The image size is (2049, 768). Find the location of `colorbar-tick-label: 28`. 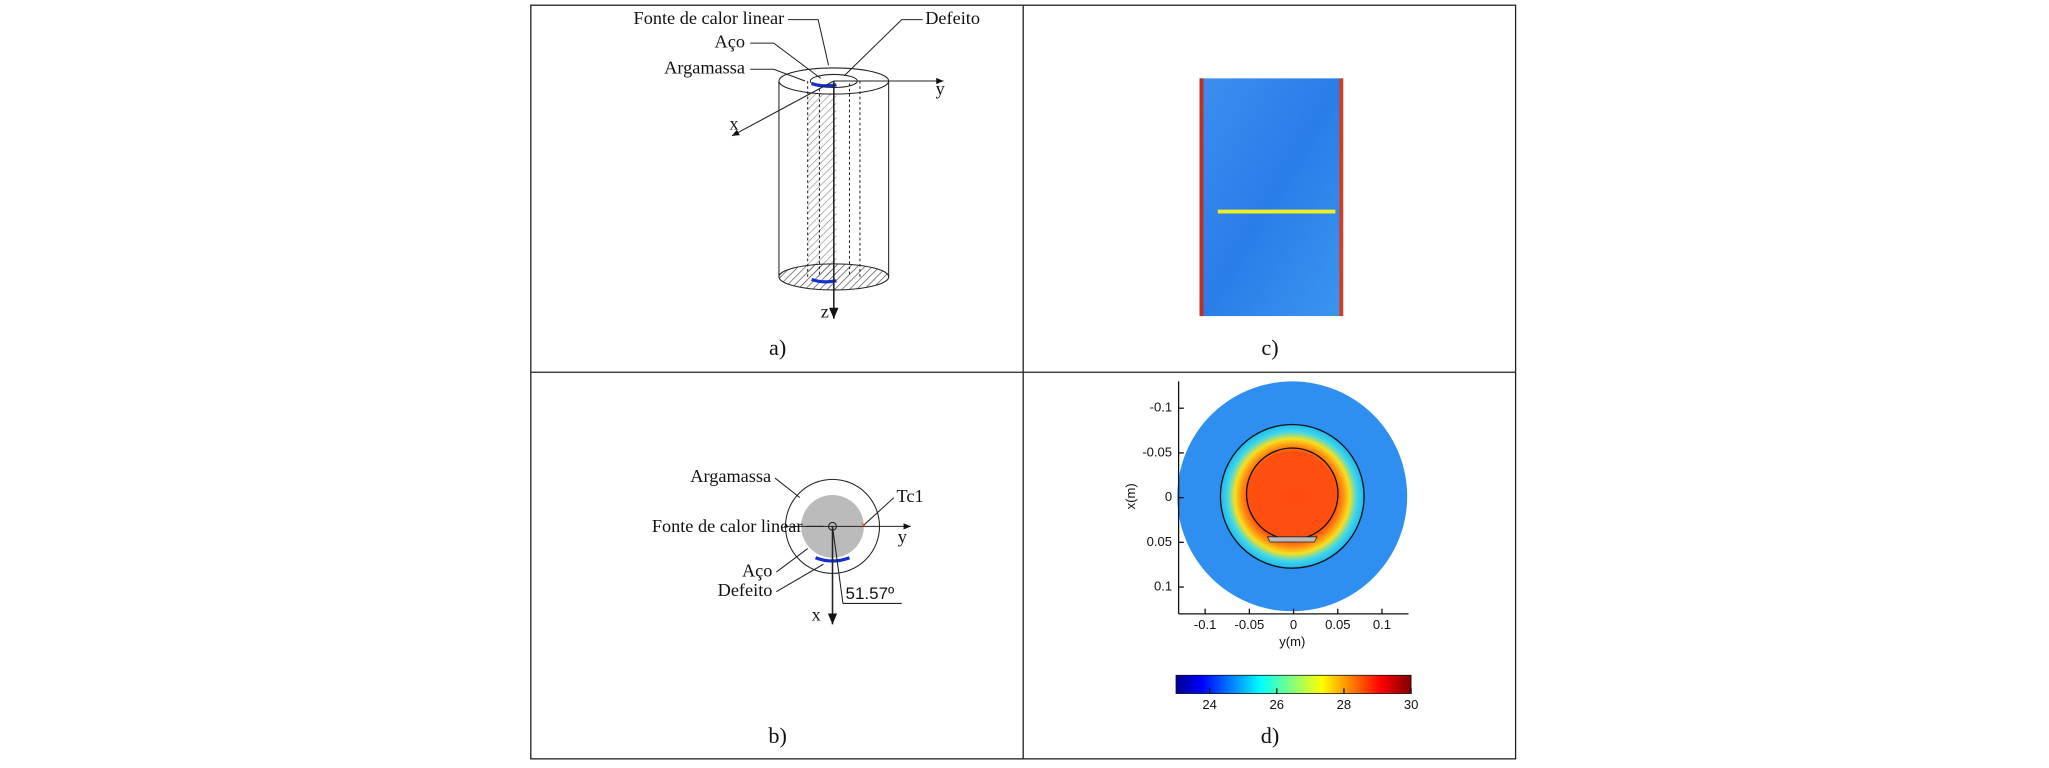

colorbar-tick-label: 28 is located at coordinates (1344, 704).